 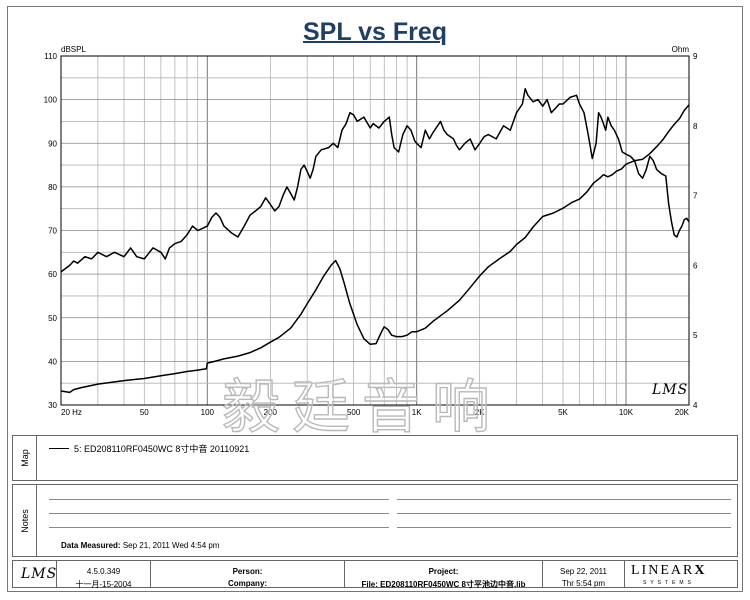 I want to click on report-date: Sep 22, 2011, so click(x=583, y=571).